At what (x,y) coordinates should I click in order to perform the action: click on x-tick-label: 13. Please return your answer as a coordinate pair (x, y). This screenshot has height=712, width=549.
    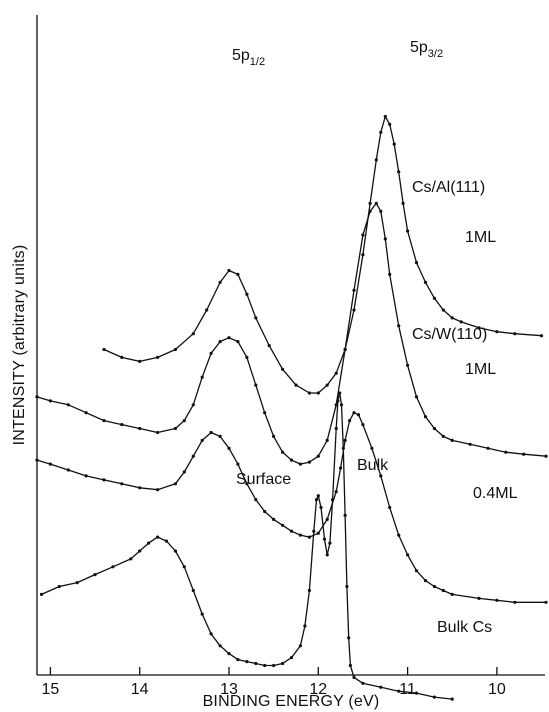
    Looking at the image, I should click on (229, 689).